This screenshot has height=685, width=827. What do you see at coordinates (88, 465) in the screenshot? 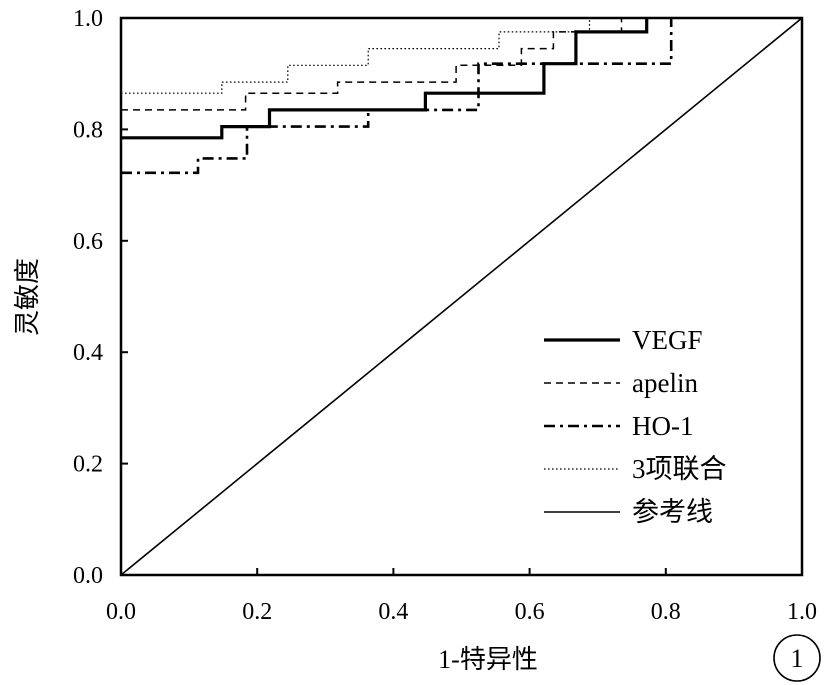
I see `y-tick-label: 0.2` at bounding box center [88, 465].